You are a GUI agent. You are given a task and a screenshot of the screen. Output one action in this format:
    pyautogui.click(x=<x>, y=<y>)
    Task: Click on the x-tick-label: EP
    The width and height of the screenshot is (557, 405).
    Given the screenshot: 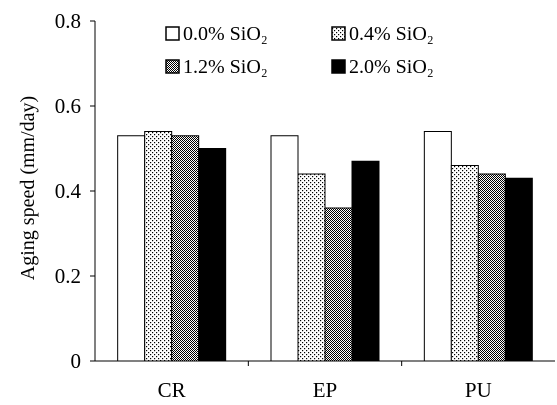 What is the action you would take?
    pyautogui.click(x=325, y=390)
    